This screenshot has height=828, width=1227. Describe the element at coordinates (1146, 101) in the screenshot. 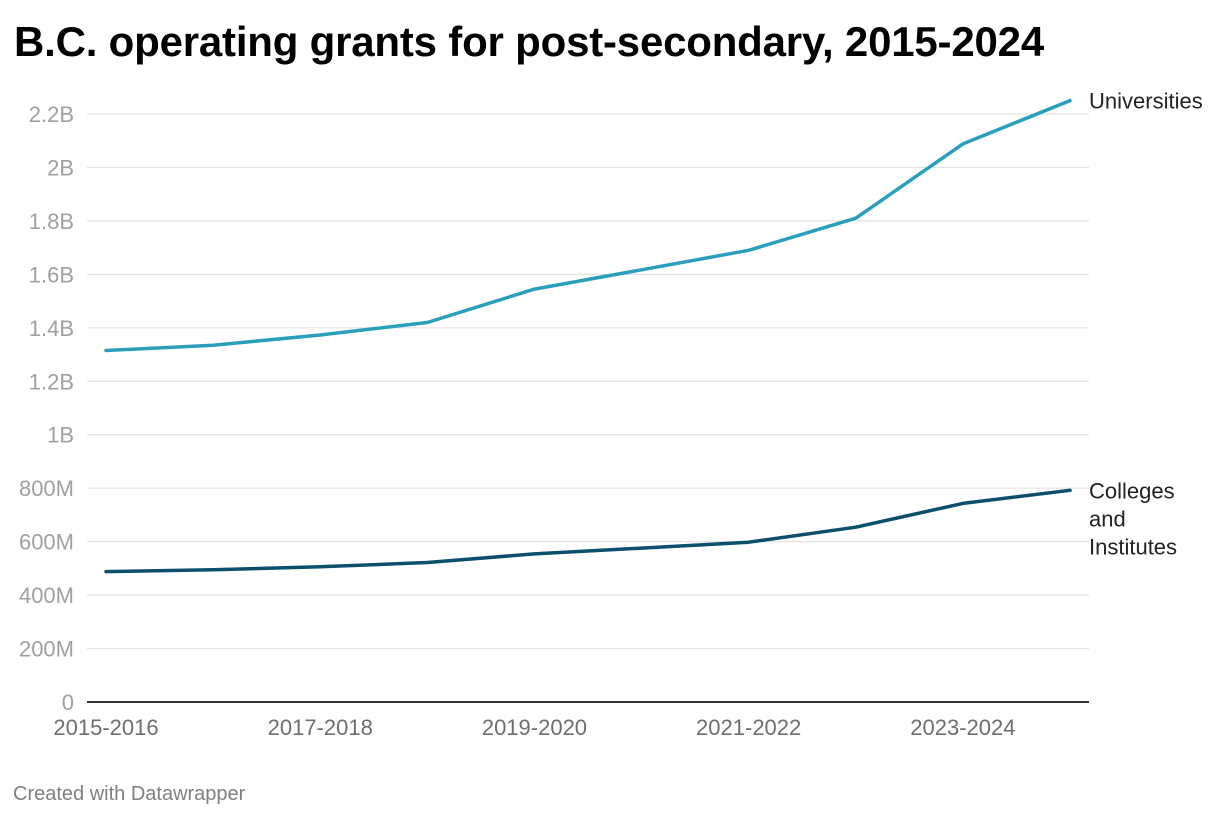

I see `series-label: Universities` at that location.